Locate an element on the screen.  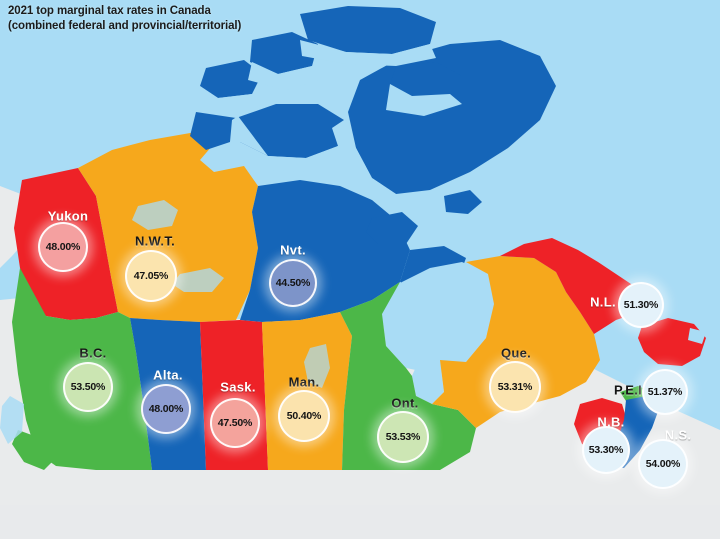
newfoundland-notch is located at coordinates (697, 336).